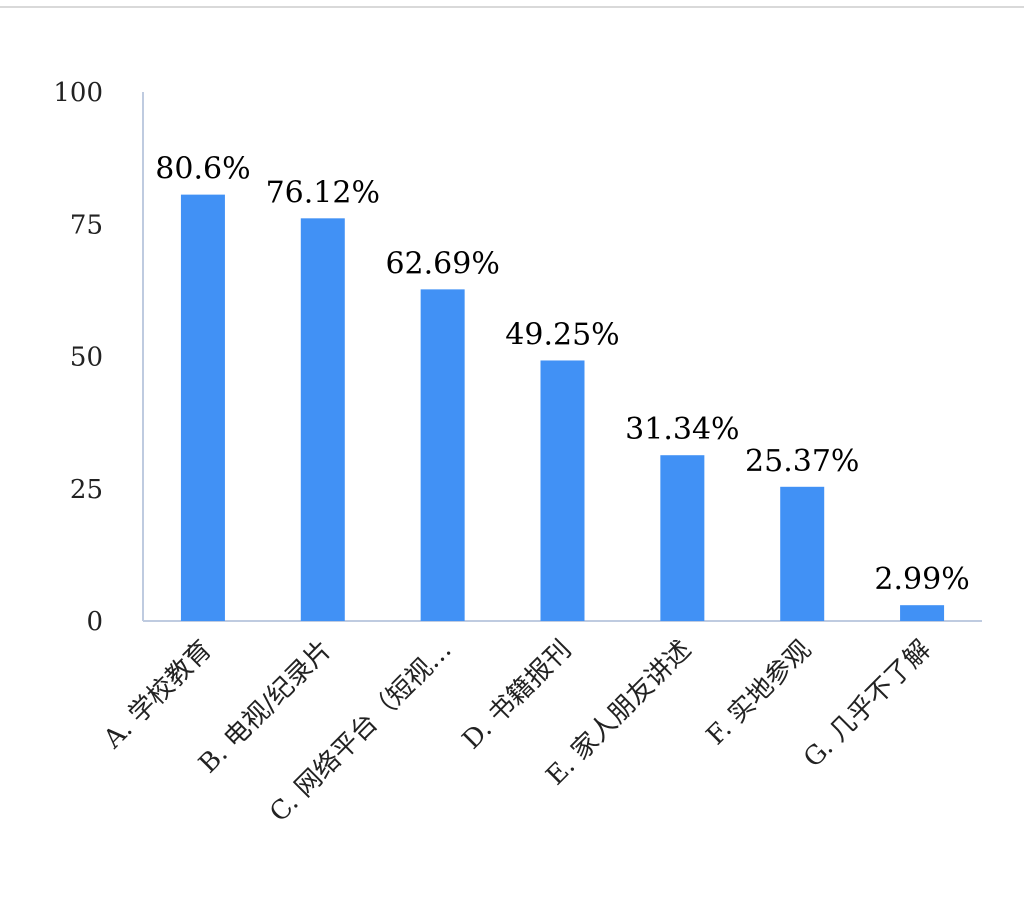 The width and height of the screenshot is (1024, 919). Describe the element at coordinates (78, 93) in the screenshot. I see `y-tick-label: 100` at that location.